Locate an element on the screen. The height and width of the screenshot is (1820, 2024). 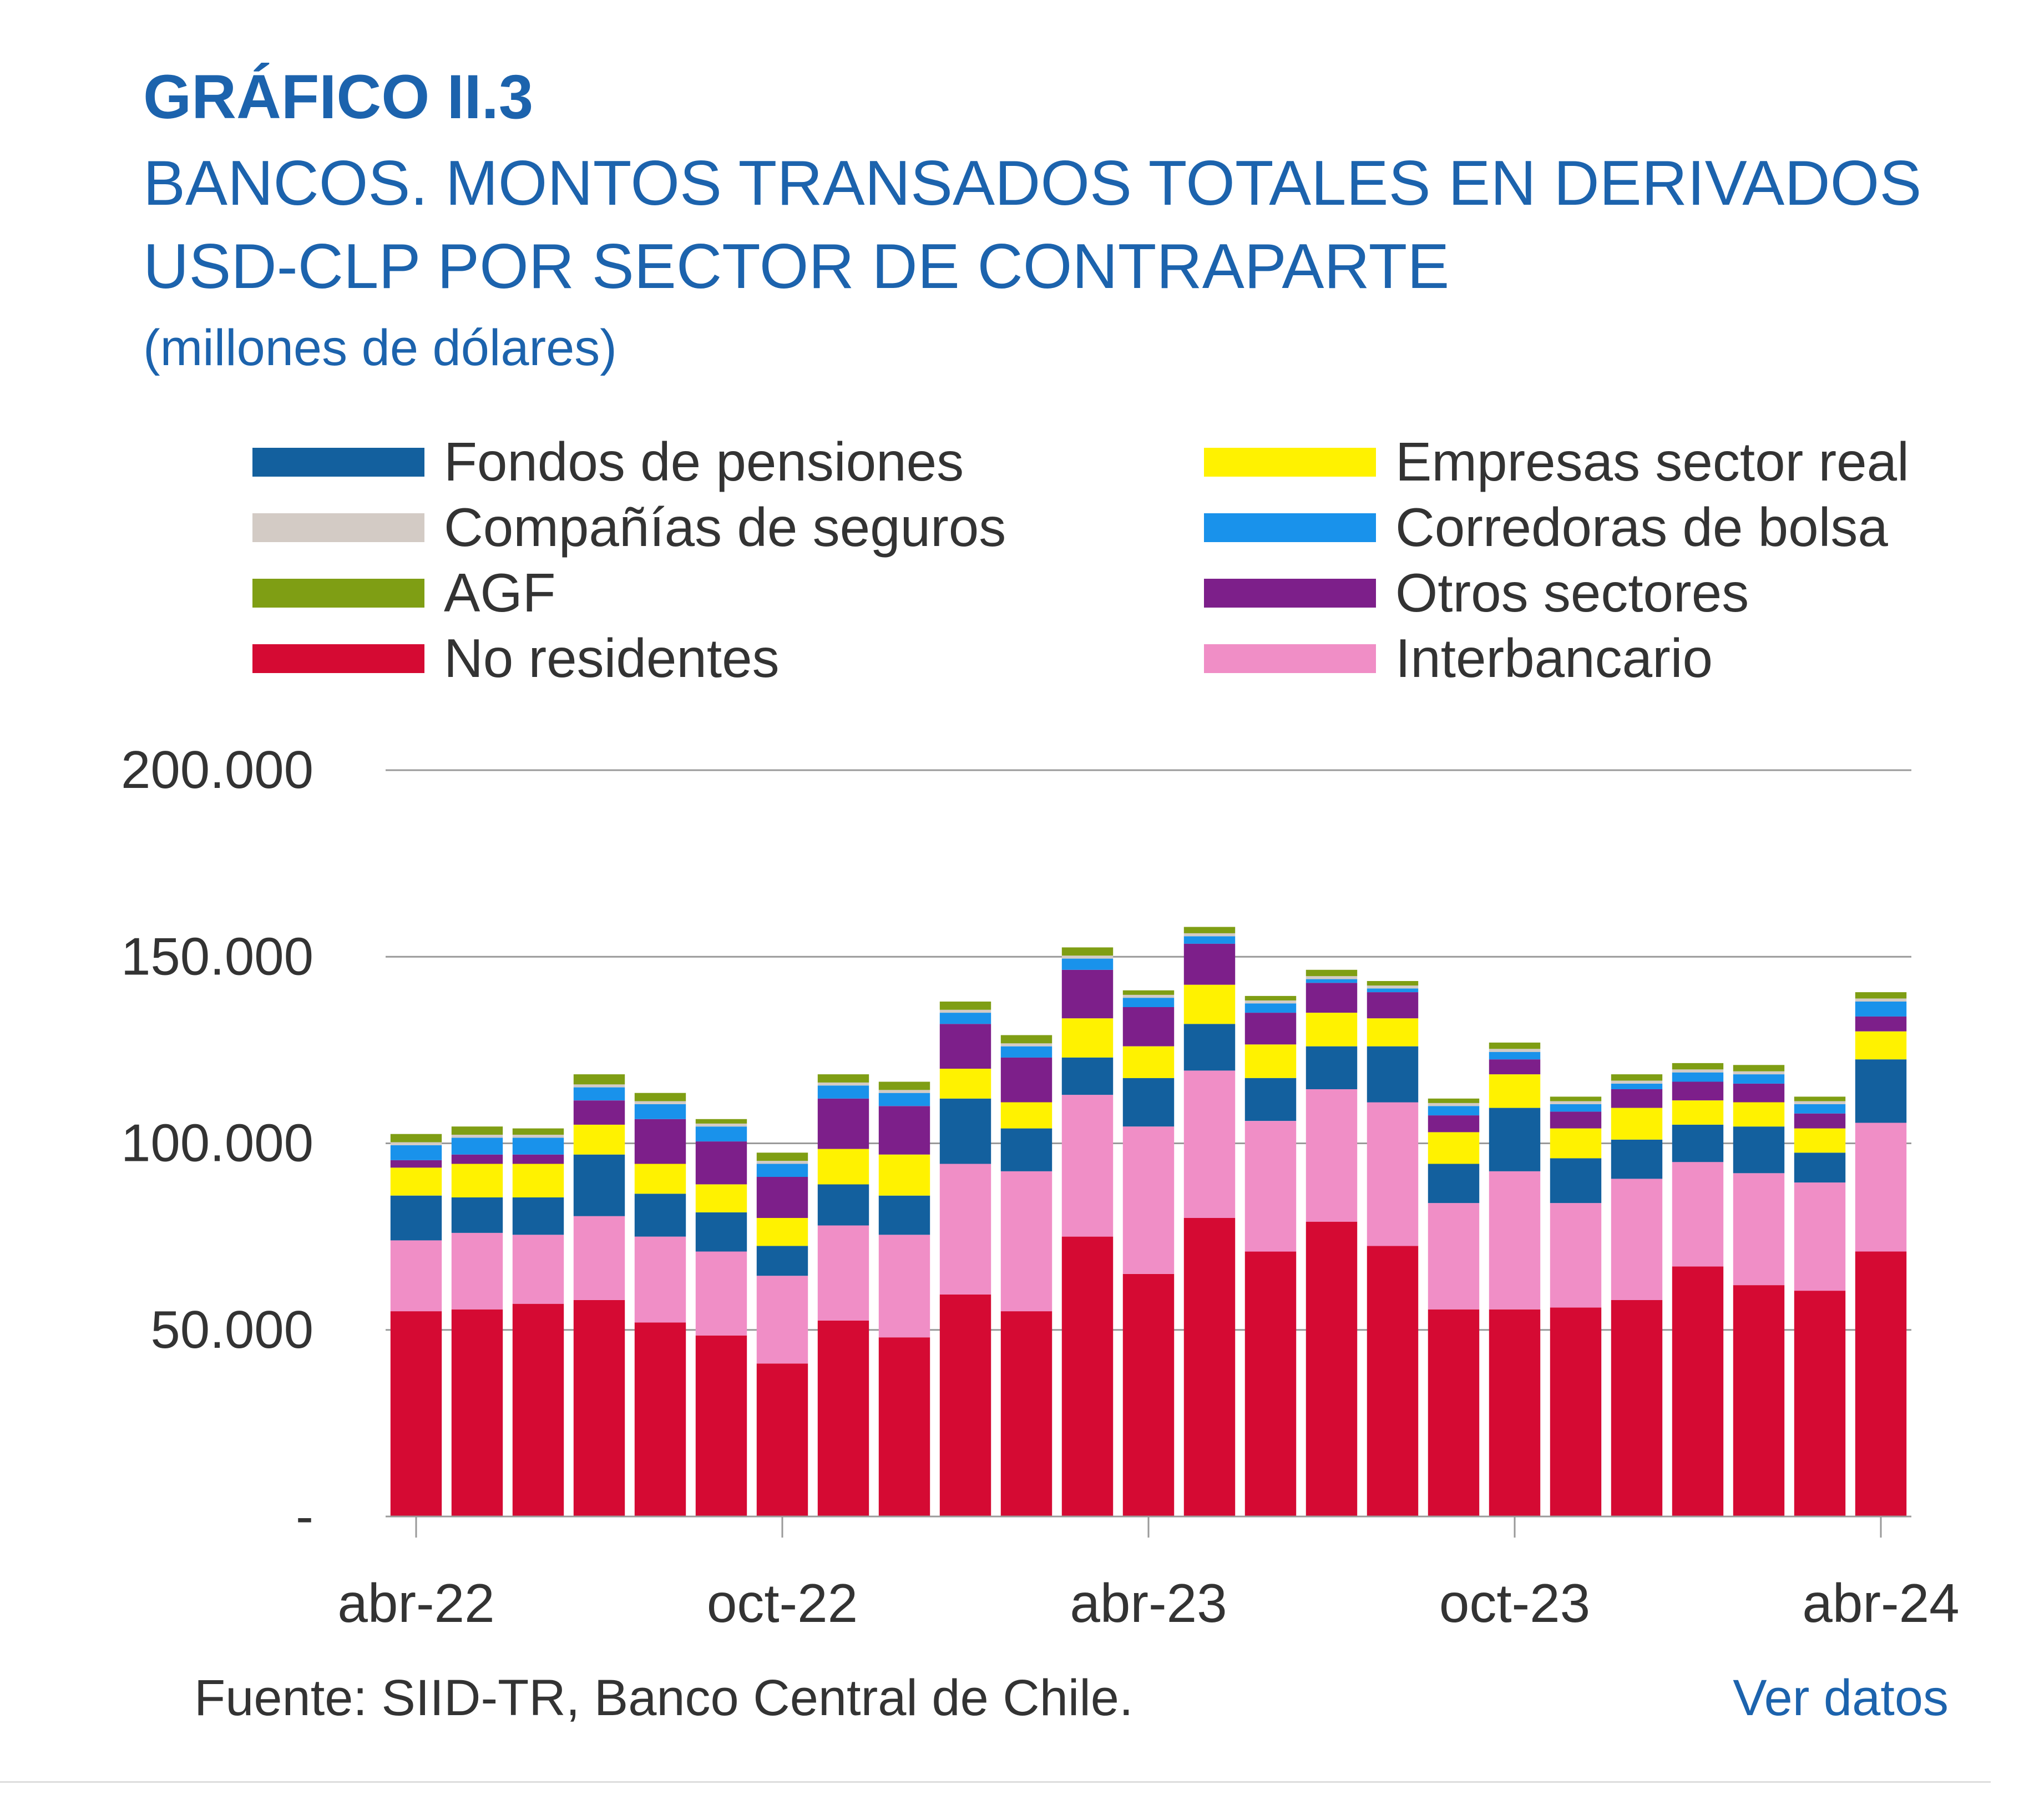
legend-label-agf: AGF is located at coordinates (499, 592).